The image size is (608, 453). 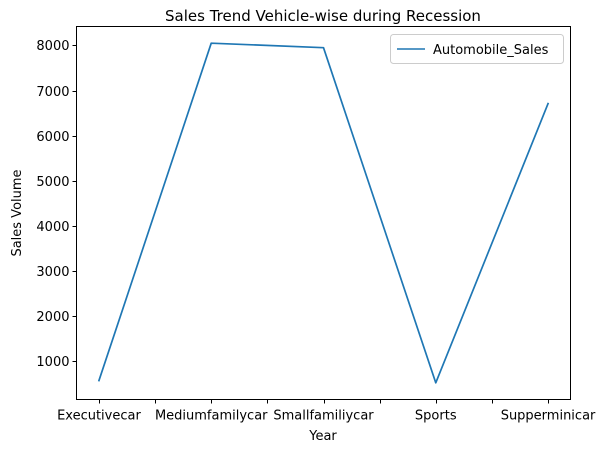 I want to click on legend: Automobile_Sales, so click(x=477, y=49).